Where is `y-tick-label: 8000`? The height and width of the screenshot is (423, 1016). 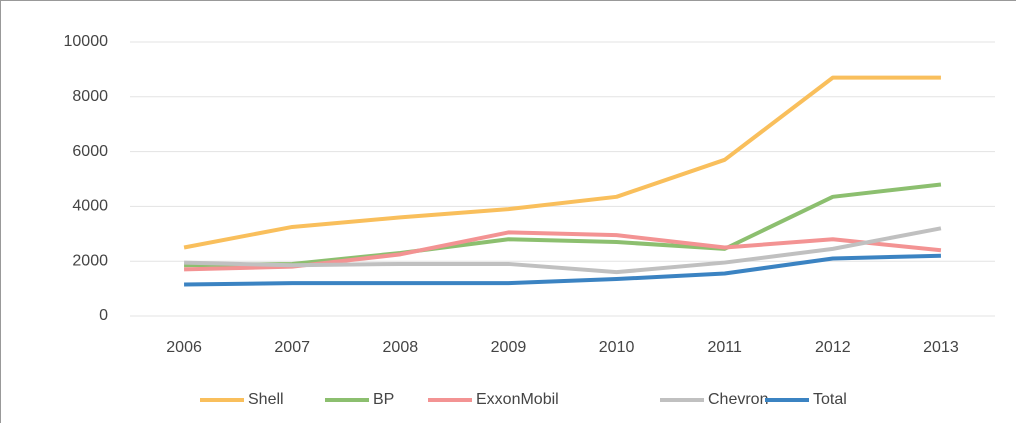
y-tick-label: 8000 is located at coordinates (90, 96).